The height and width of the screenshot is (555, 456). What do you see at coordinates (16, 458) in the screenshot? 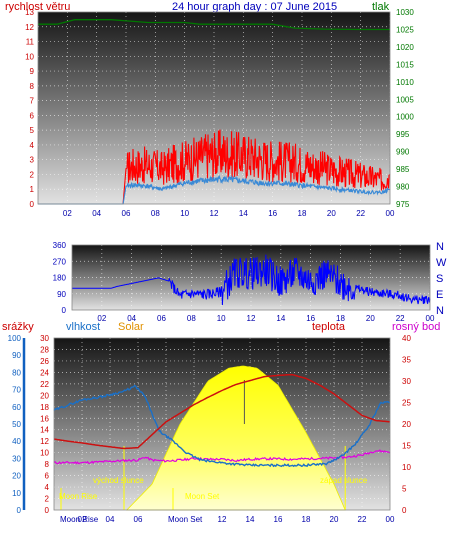
I see `rain-tick-label: 30` at bounding box center [16, 458].